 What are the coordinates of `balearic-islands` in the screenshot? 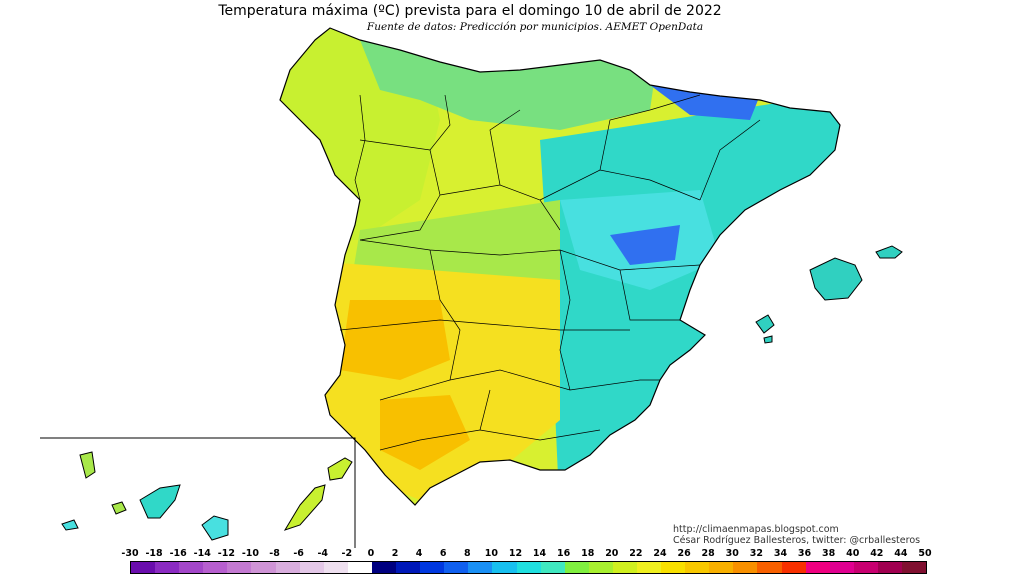 It's located at (829, 294).